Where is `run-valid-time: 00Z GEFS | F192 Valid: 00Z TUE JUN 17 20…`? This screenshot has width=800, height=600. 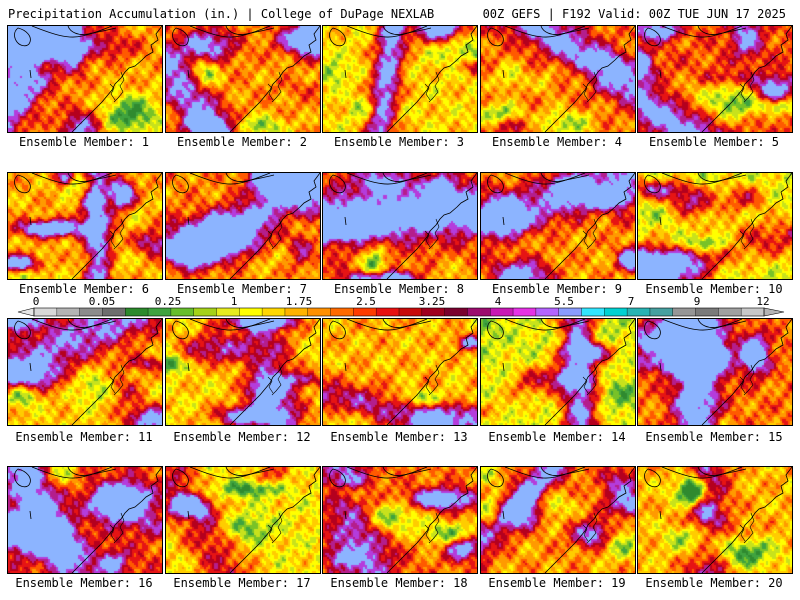 run-valid-time: 00Z GEFS | F192 Valid: 00Z TUE JUN 17 20… is located at coordinates (634, 14).